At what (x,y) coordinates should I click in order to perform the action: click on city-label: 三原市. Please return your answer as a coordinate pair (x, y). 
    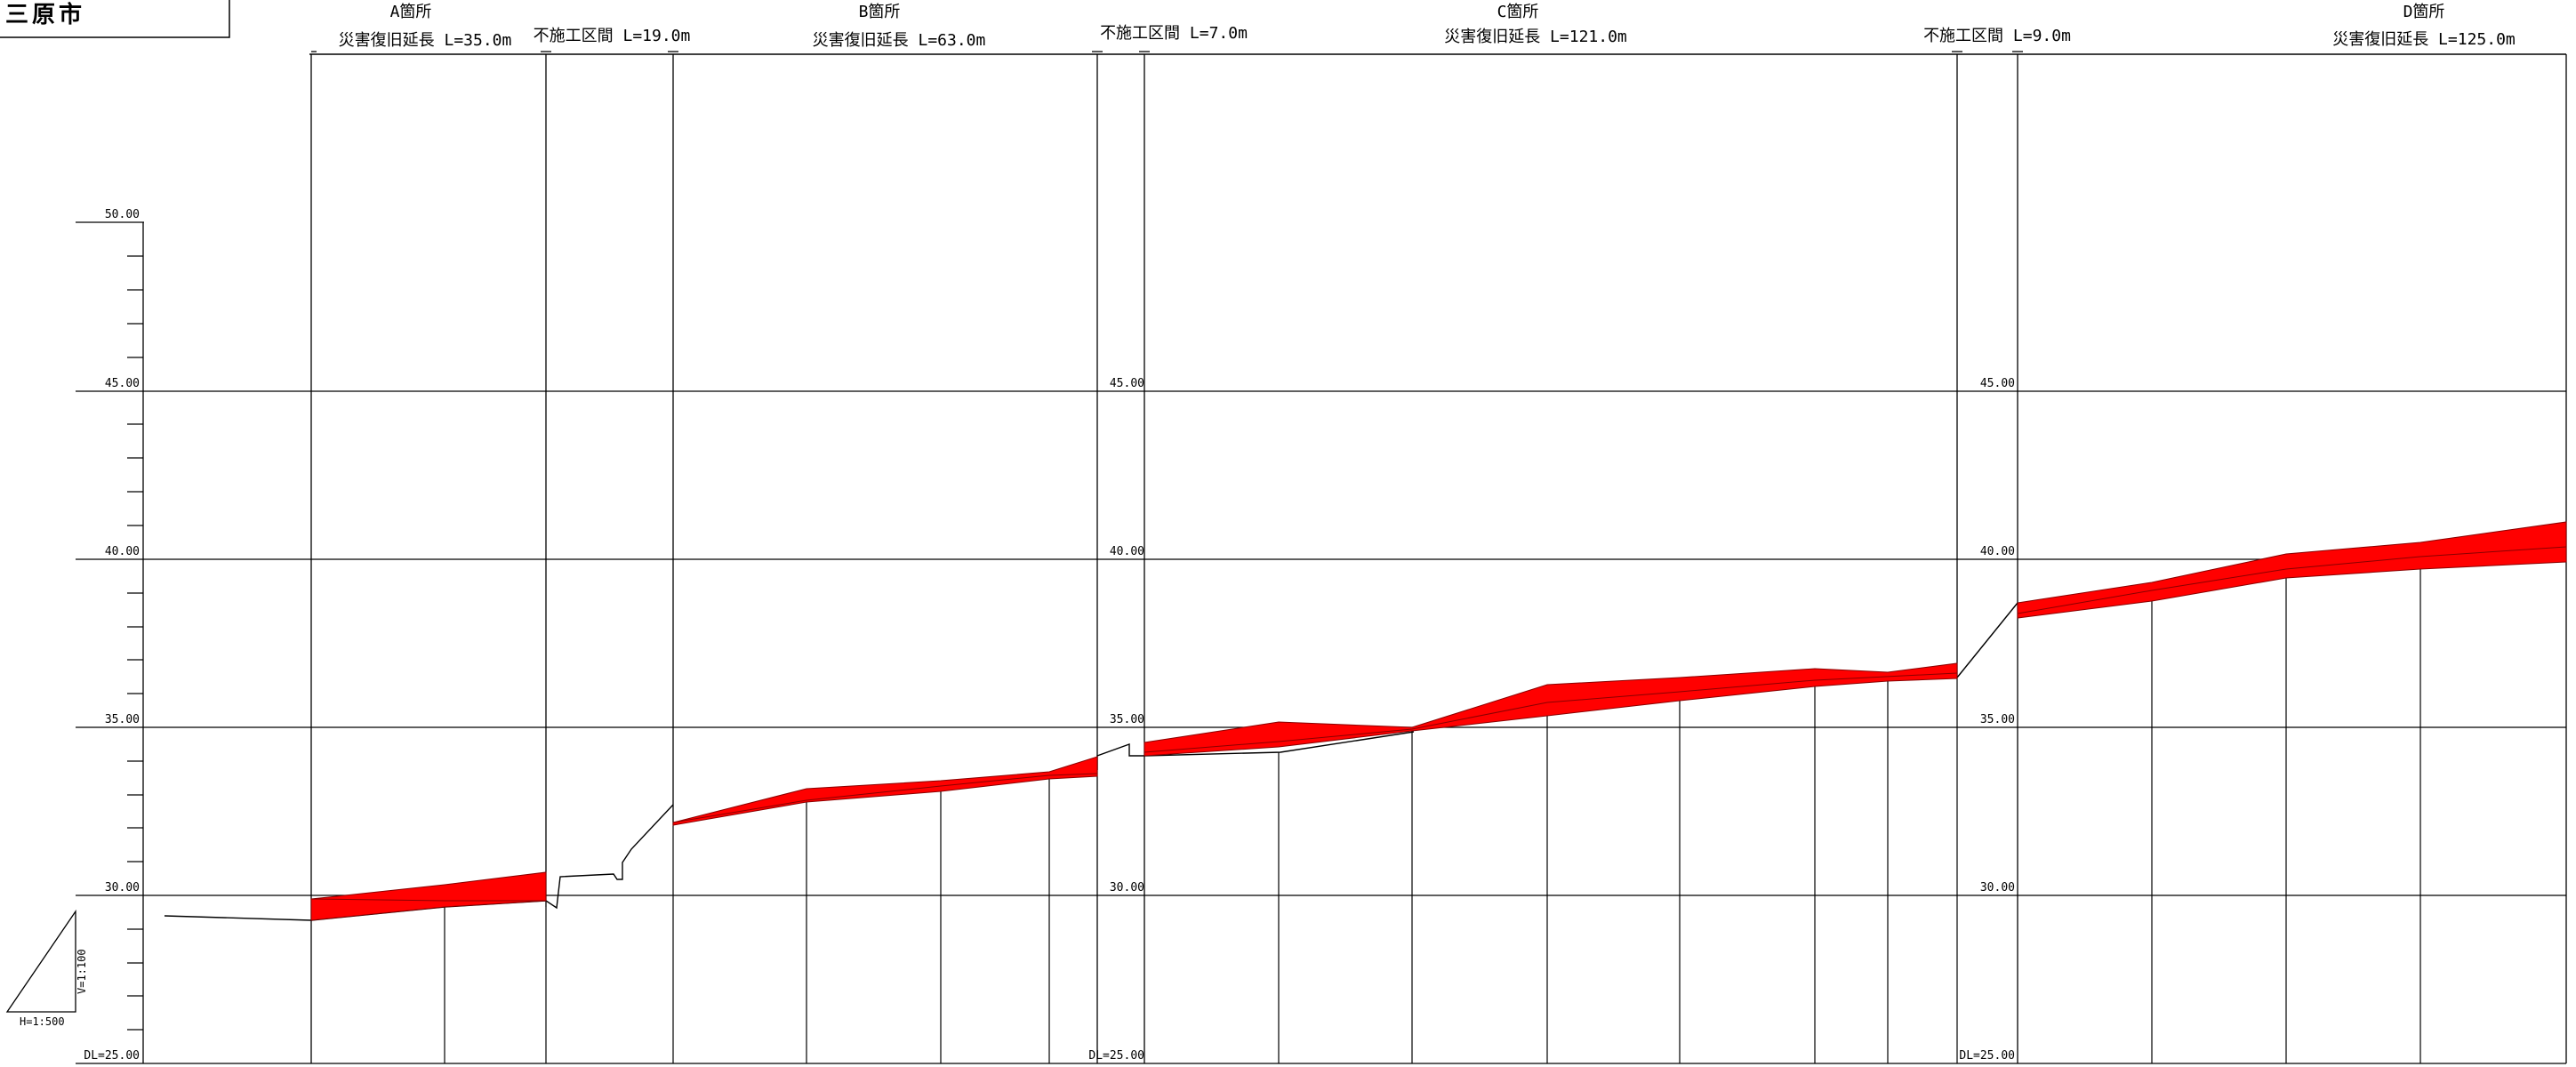
    Looking at the image, I should click on (45, 15).